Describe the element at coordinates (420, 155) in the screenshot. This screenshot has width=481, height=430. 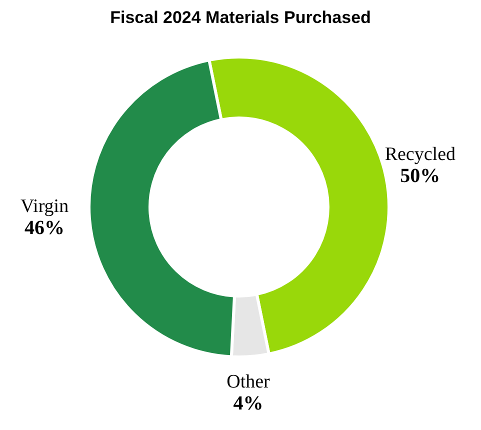
I see `slice-label: Recycled` at that location.